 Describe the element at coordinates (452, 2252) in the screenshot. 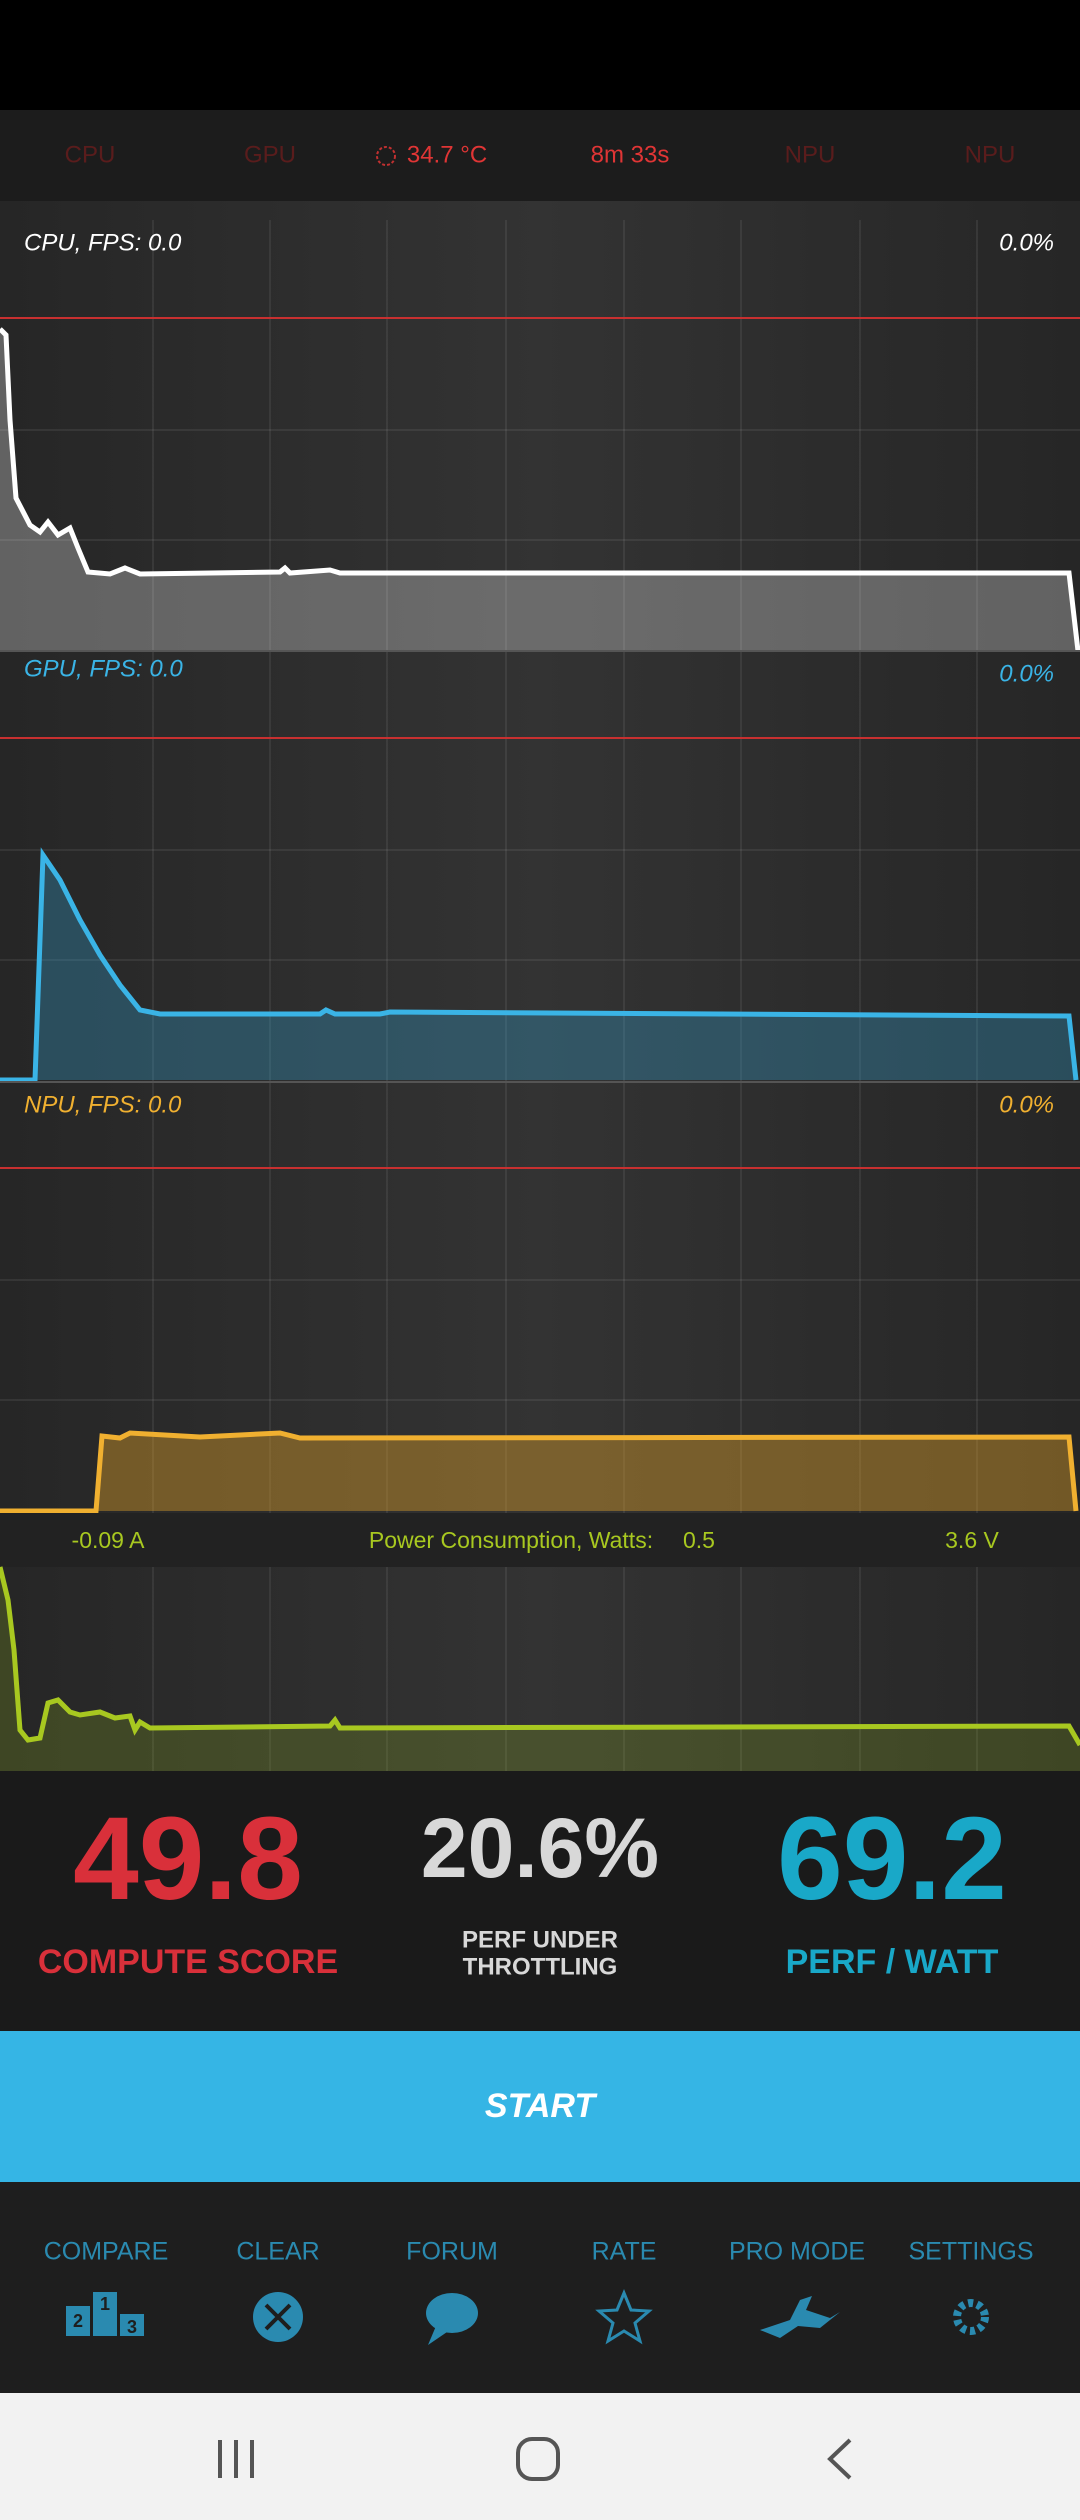

I see `nav-label: FORUM` at that location.